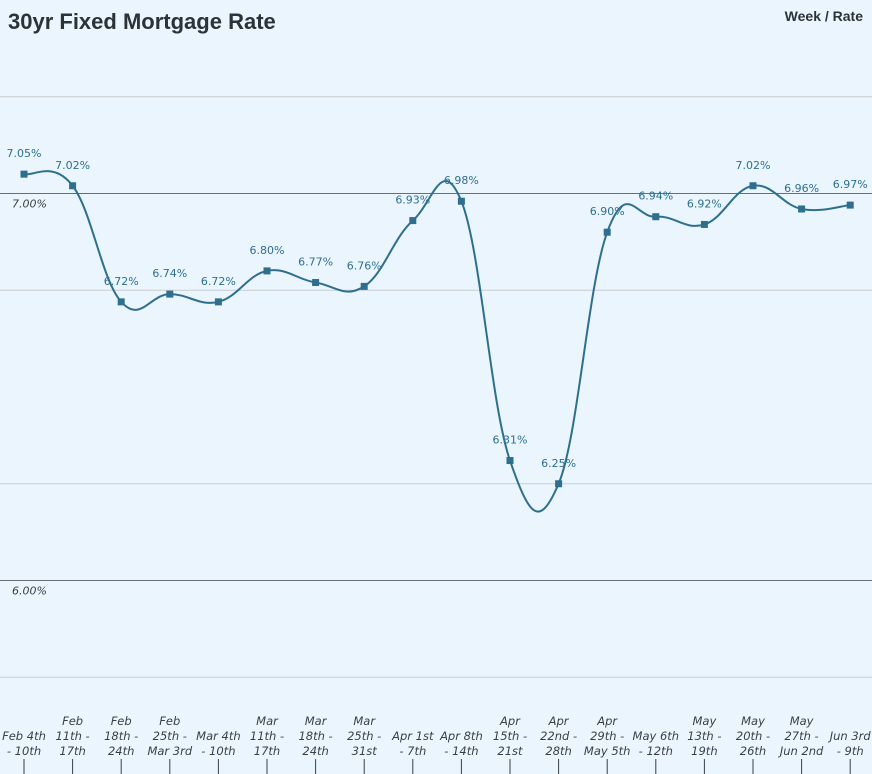 The height and width of the screenshot is (774, 872). I want to click on x-tick-label: Apr 15th -21st, so click(510, 736).